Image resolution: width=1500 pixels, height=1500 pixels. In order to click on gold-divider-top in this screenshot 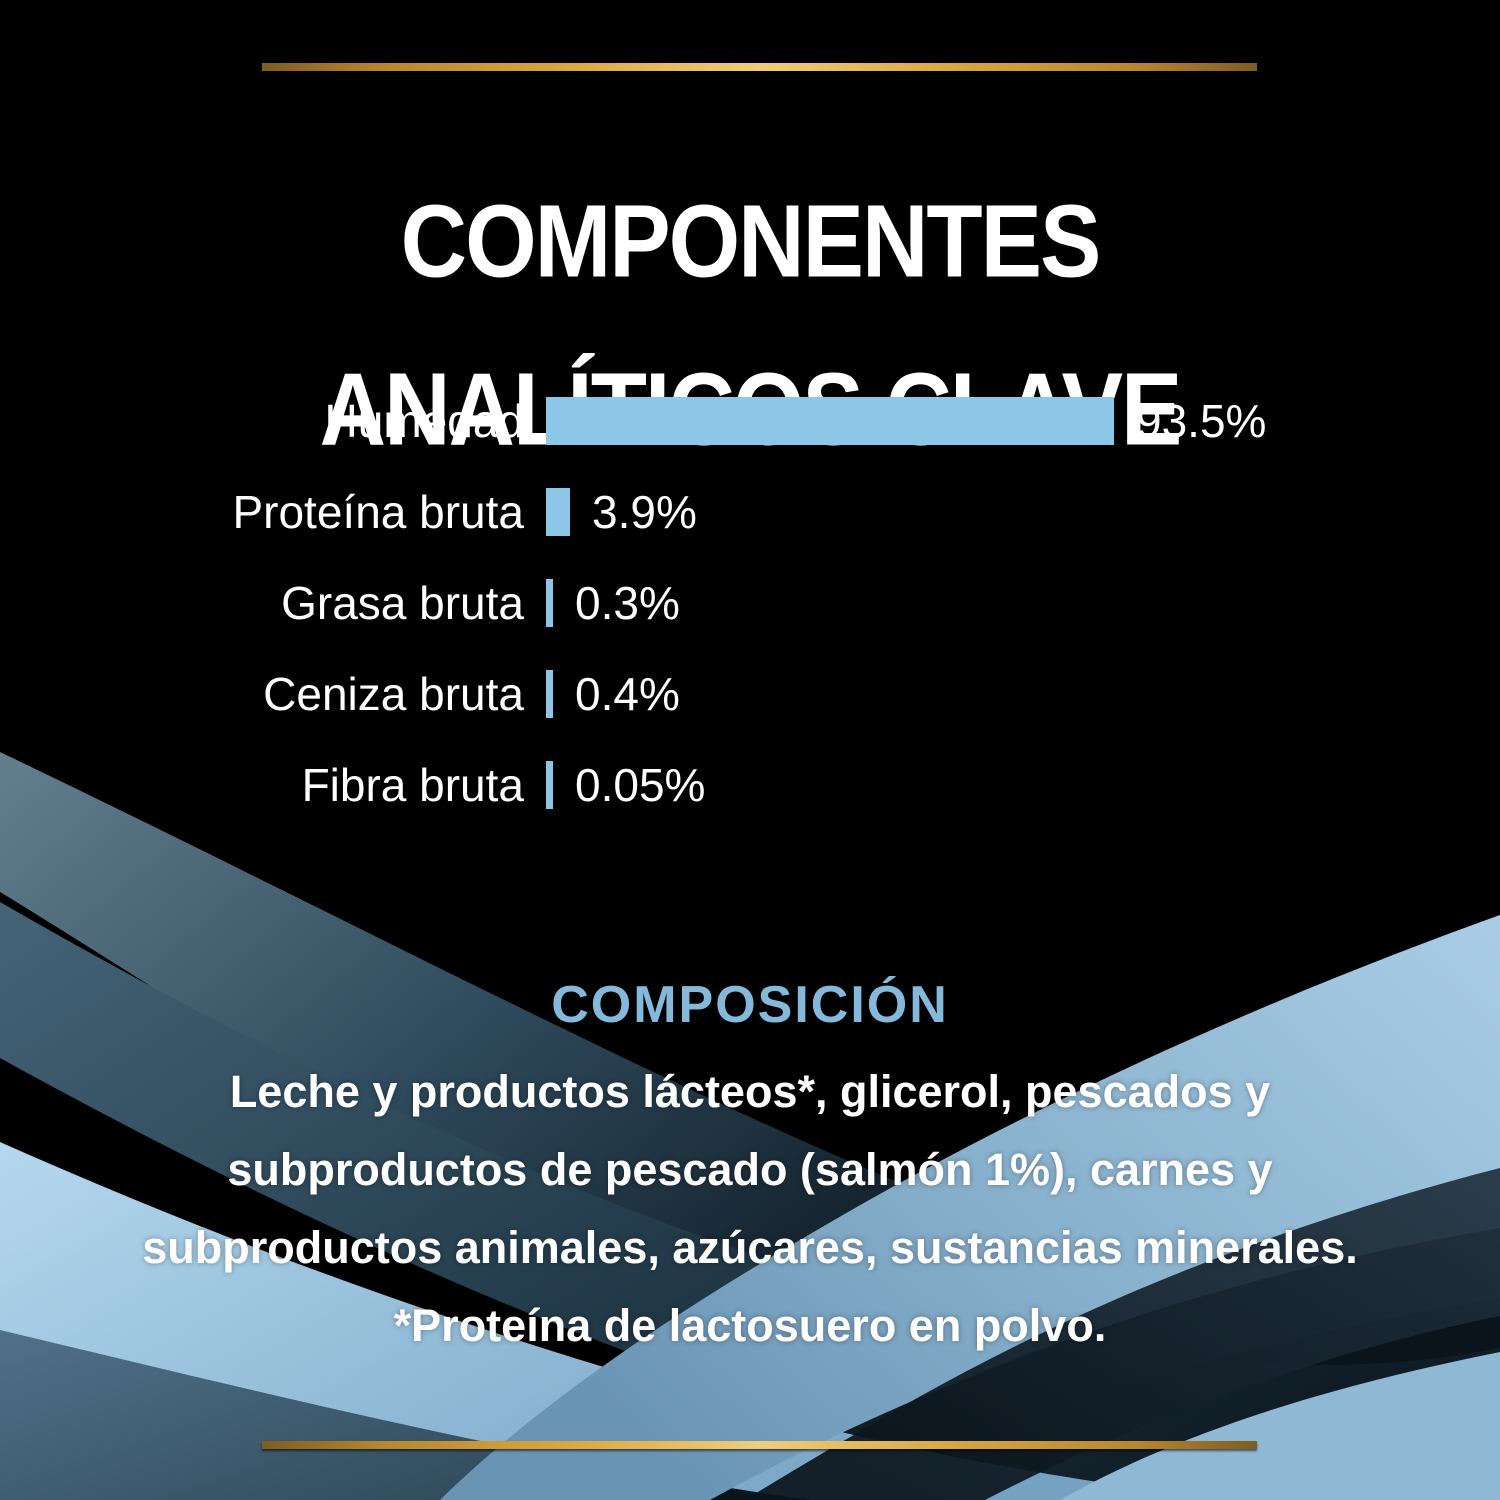, I will do `click(759, 67)`.